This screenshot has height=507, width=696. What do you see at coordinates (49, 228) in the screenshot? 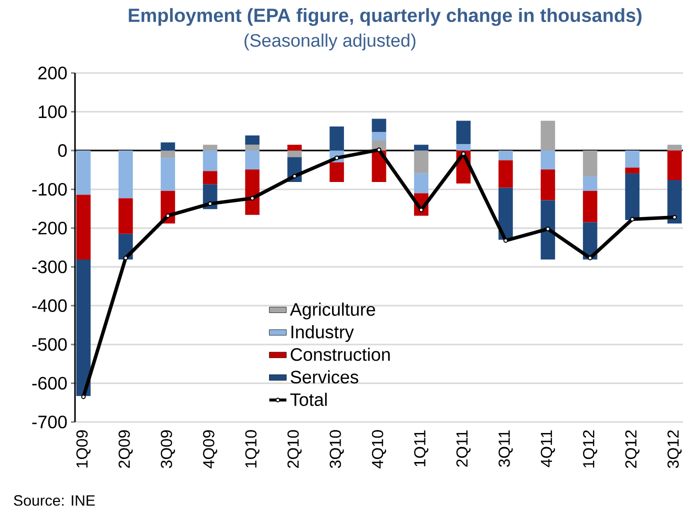
I see `y-tick-label: -200` at bounding box center [49, 228].